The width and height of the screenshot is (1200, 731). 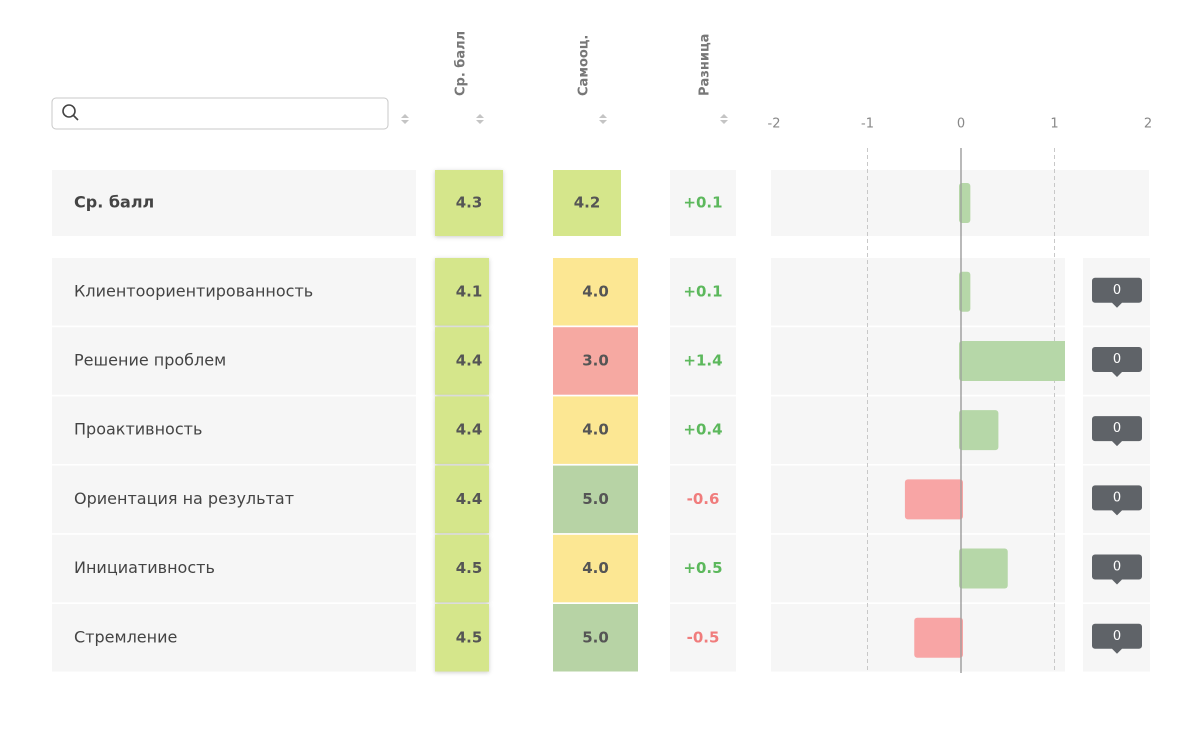 I want to click on diff-value: +0.4, so click(x=702, y=430).